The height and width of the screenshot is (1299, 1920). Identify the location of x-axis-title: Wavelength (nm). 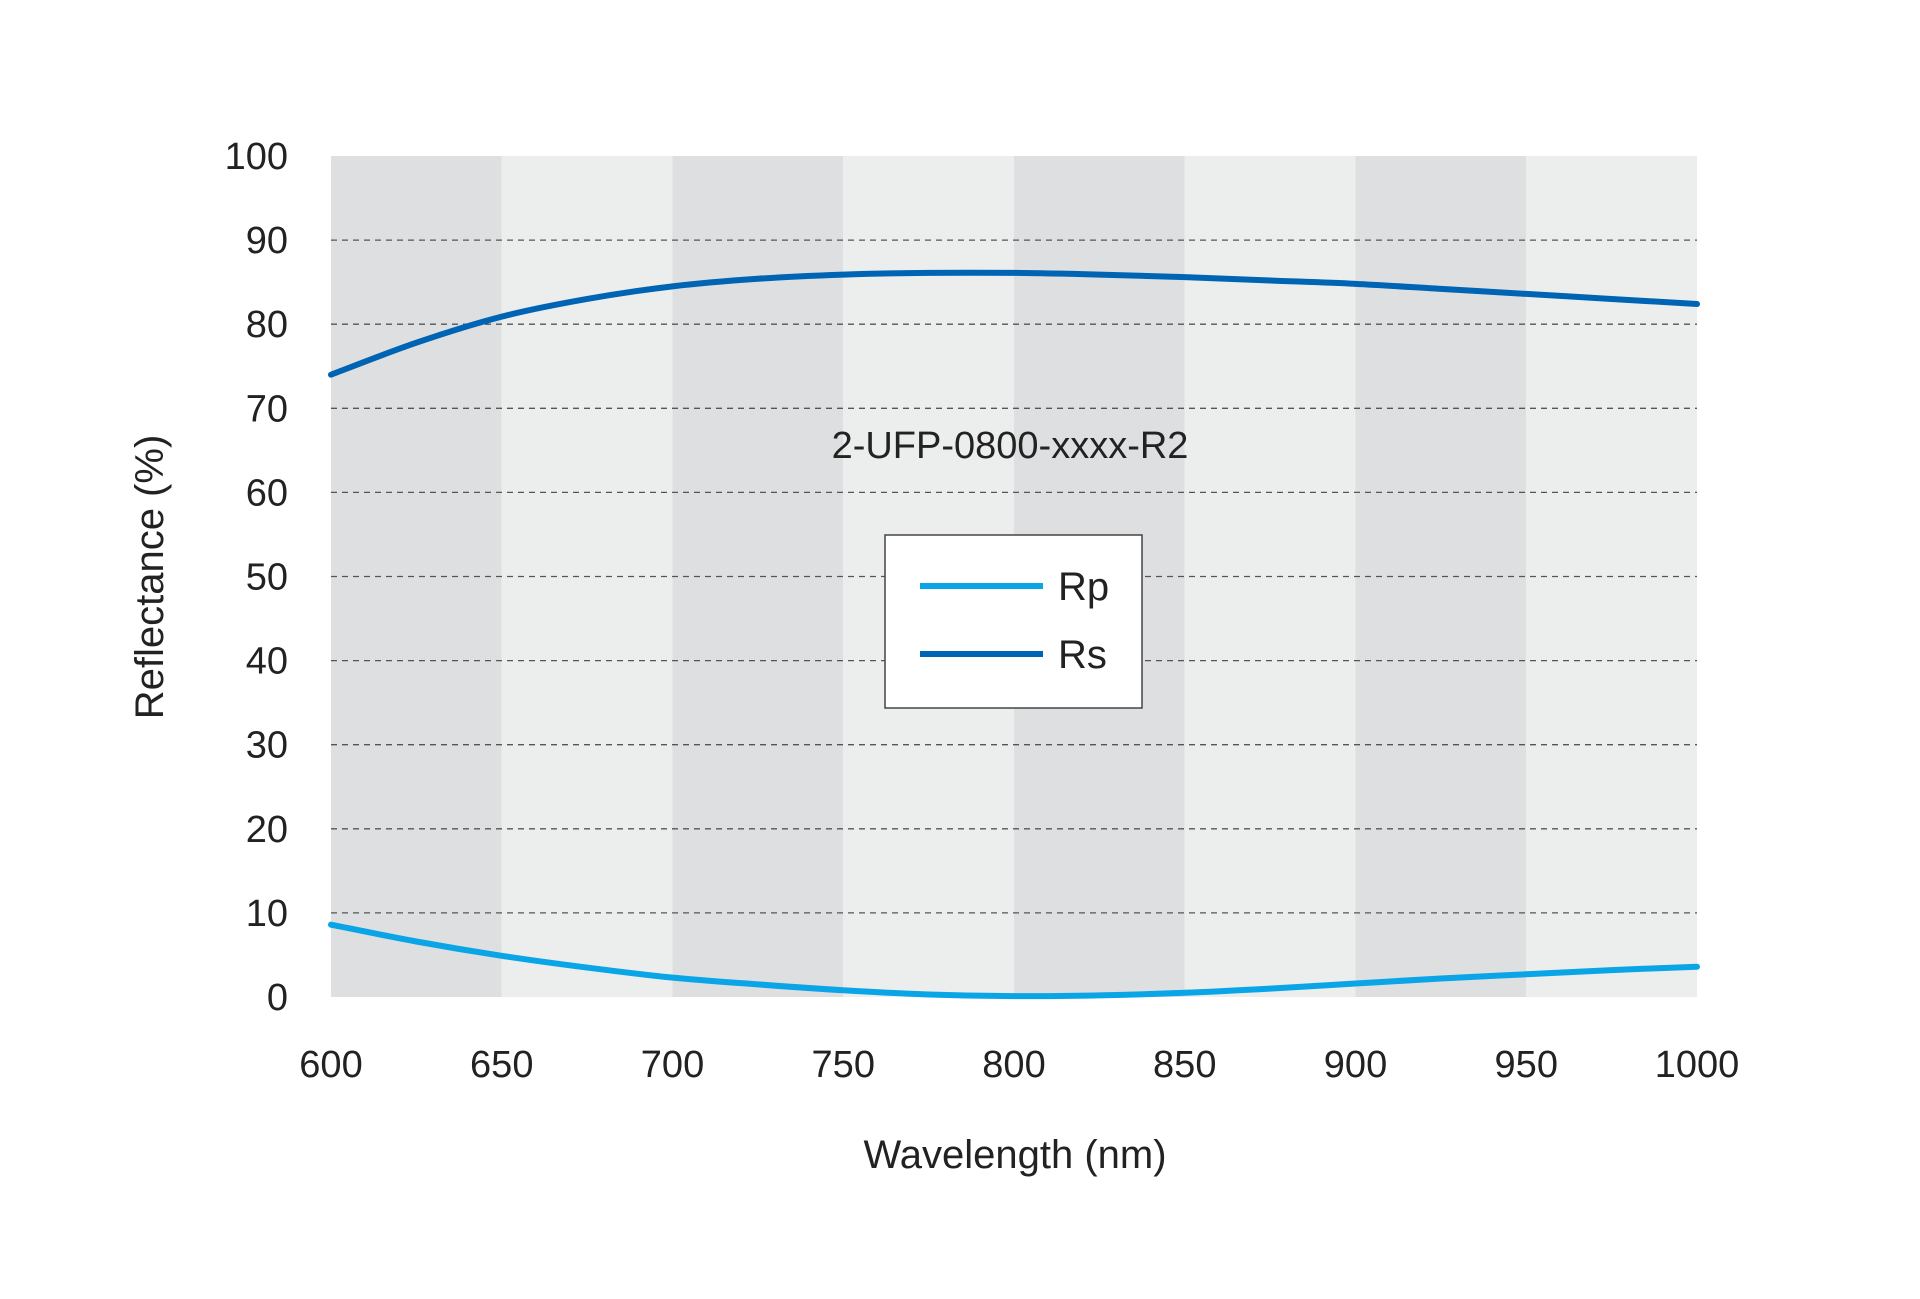
(1014, 1155).